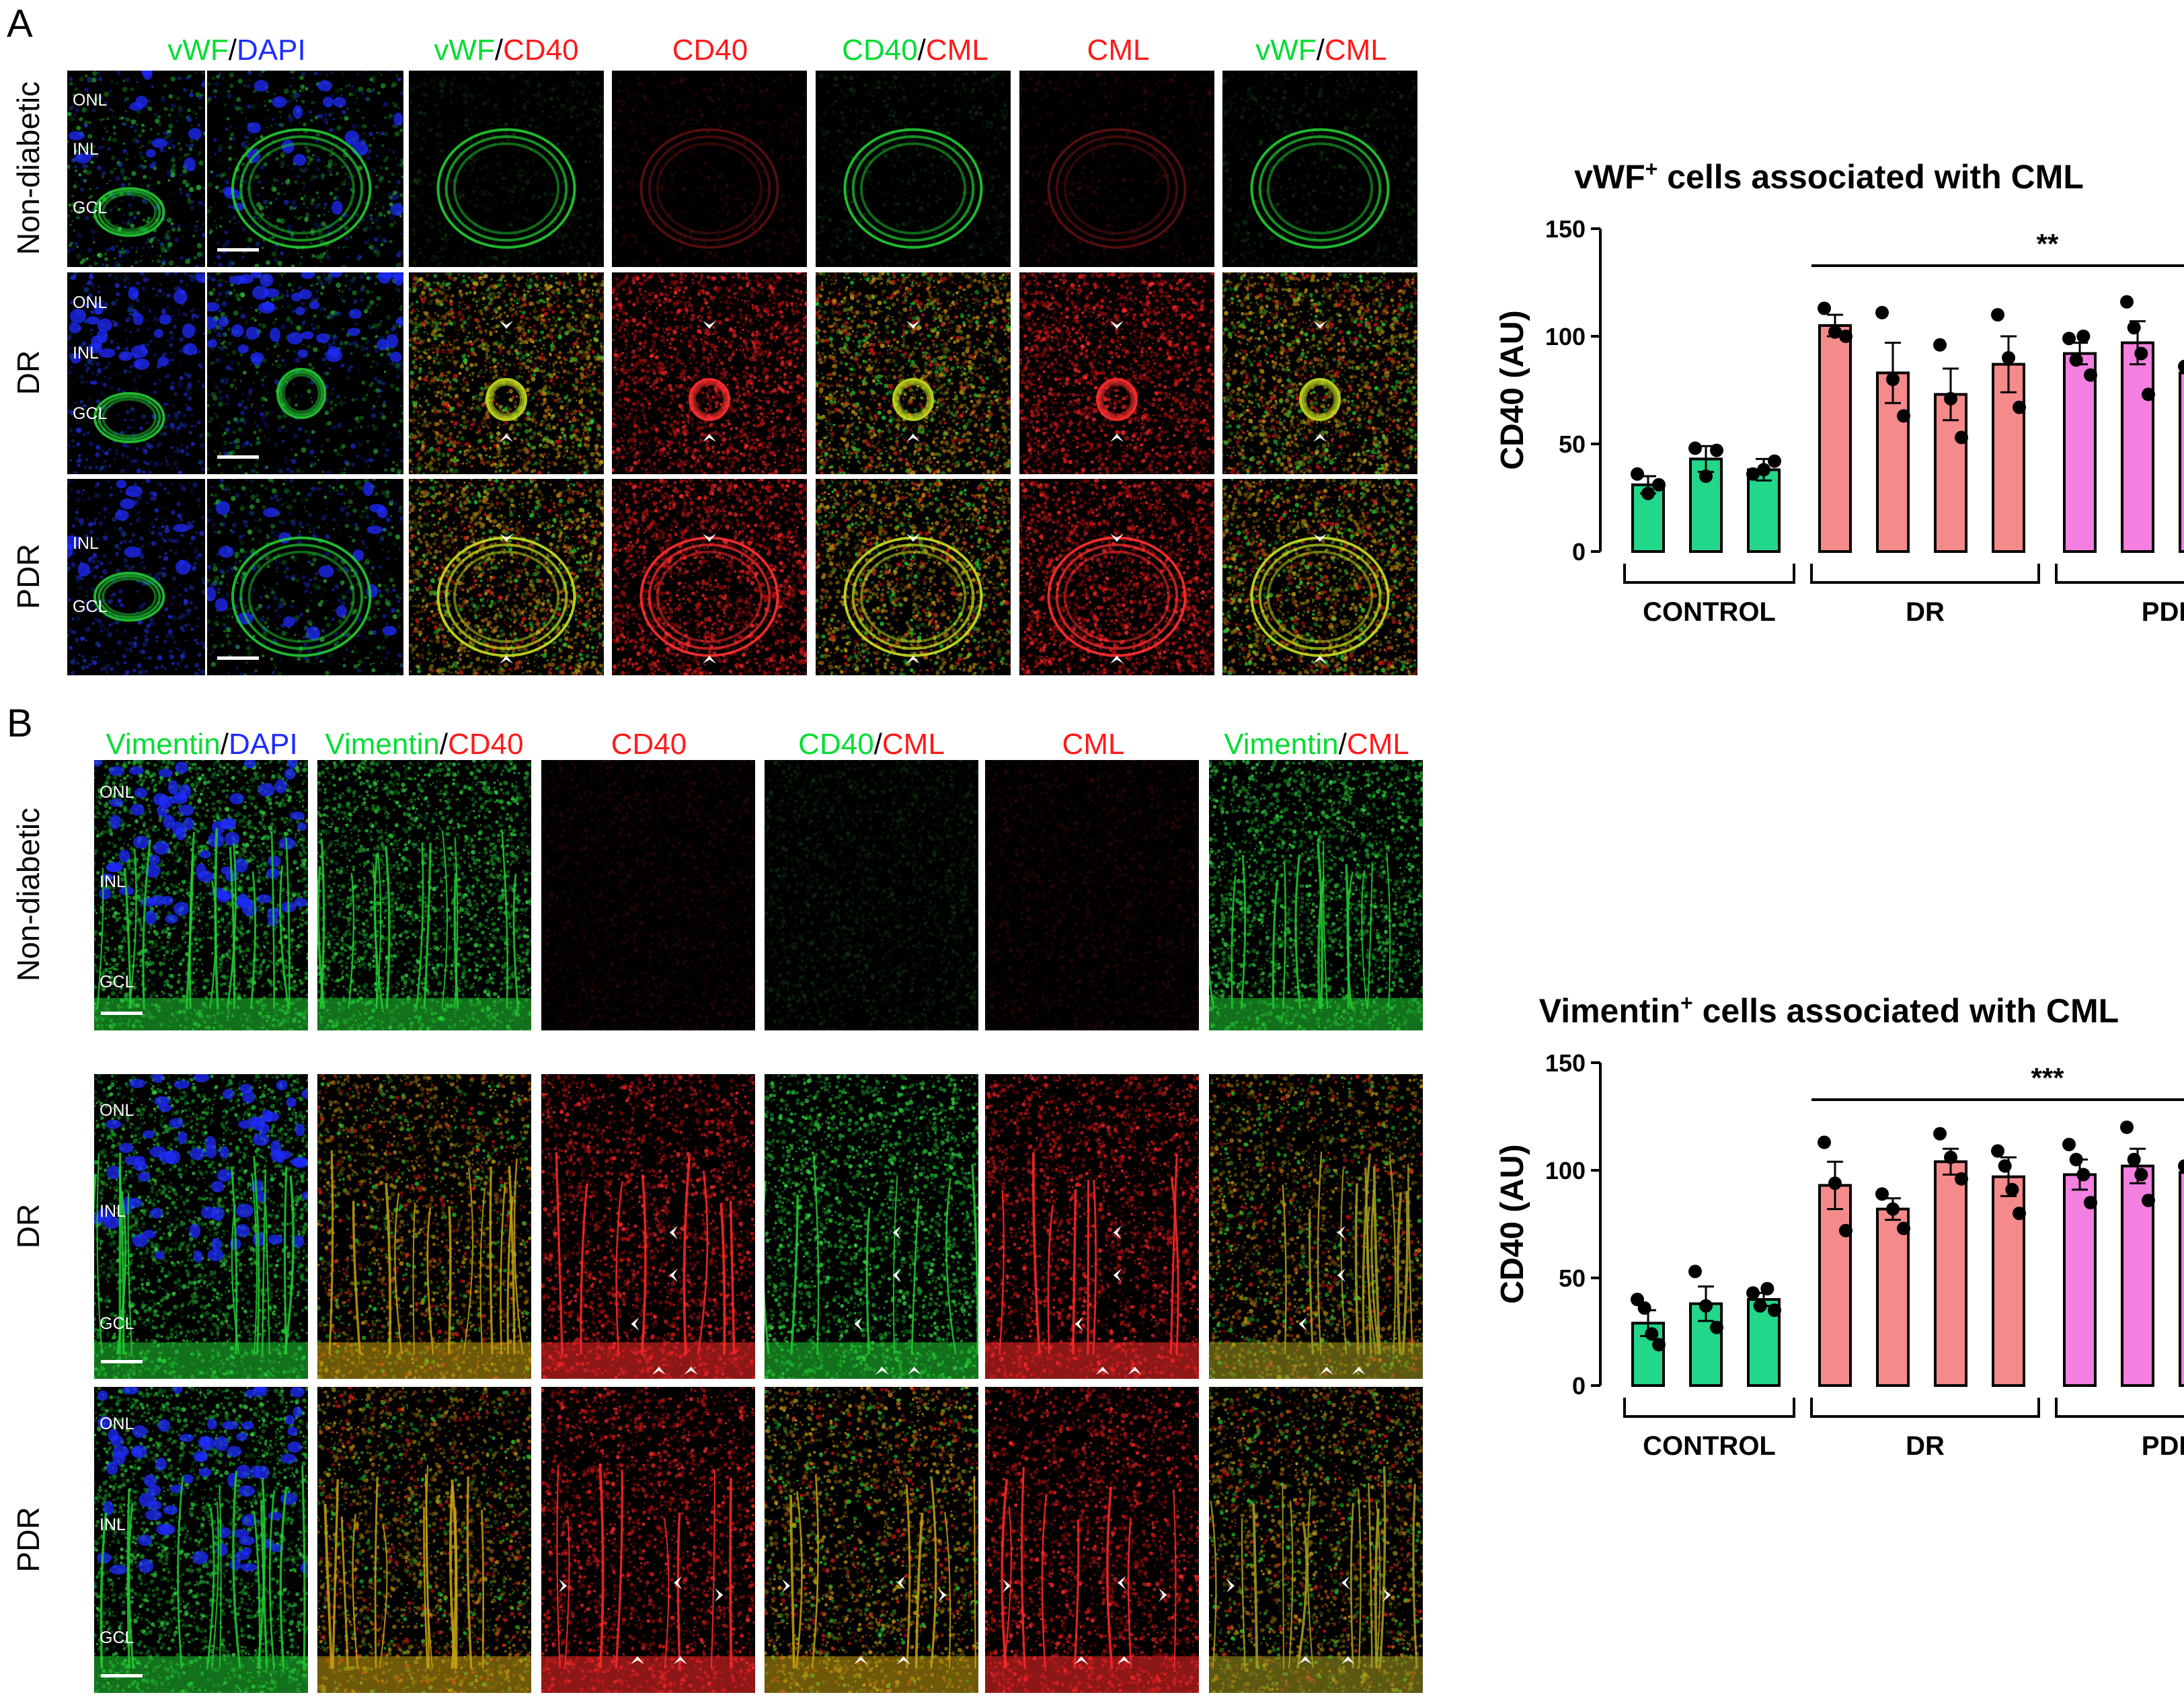  What do you see at coordinates (1320, 373) in the screenshot?
I see `micrograph-a-r2-c7` at bounding box center [1320, 373].